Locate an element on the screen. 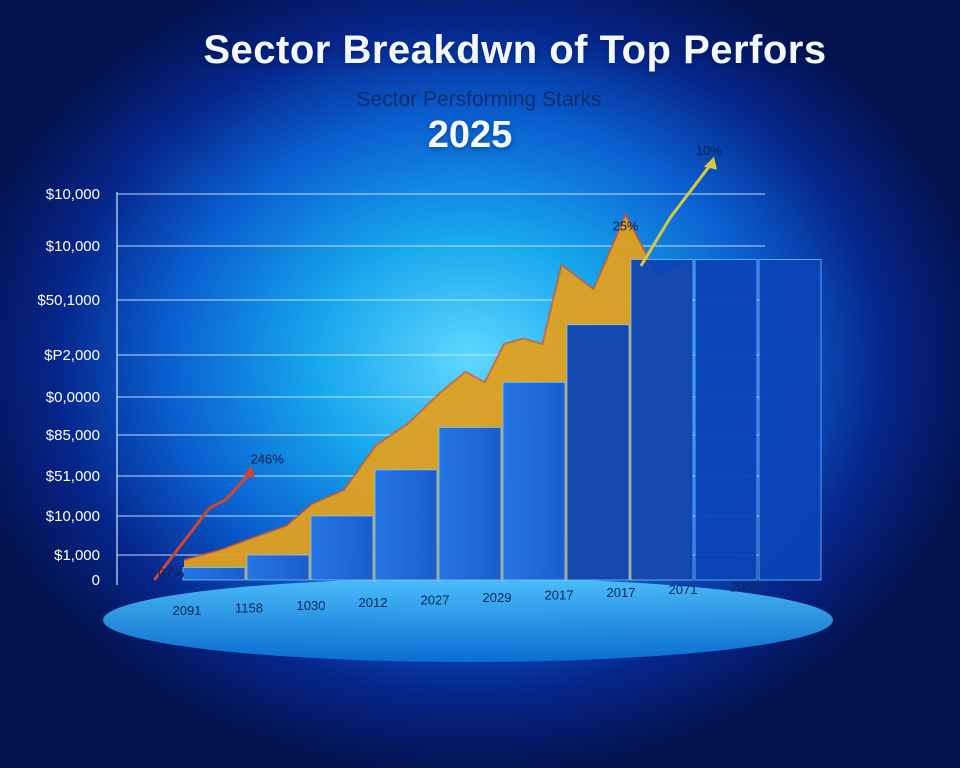 Image resolution: width=960 pixels, height=768 pixels. trend-arrow-red is located at coordinates (249, 471).